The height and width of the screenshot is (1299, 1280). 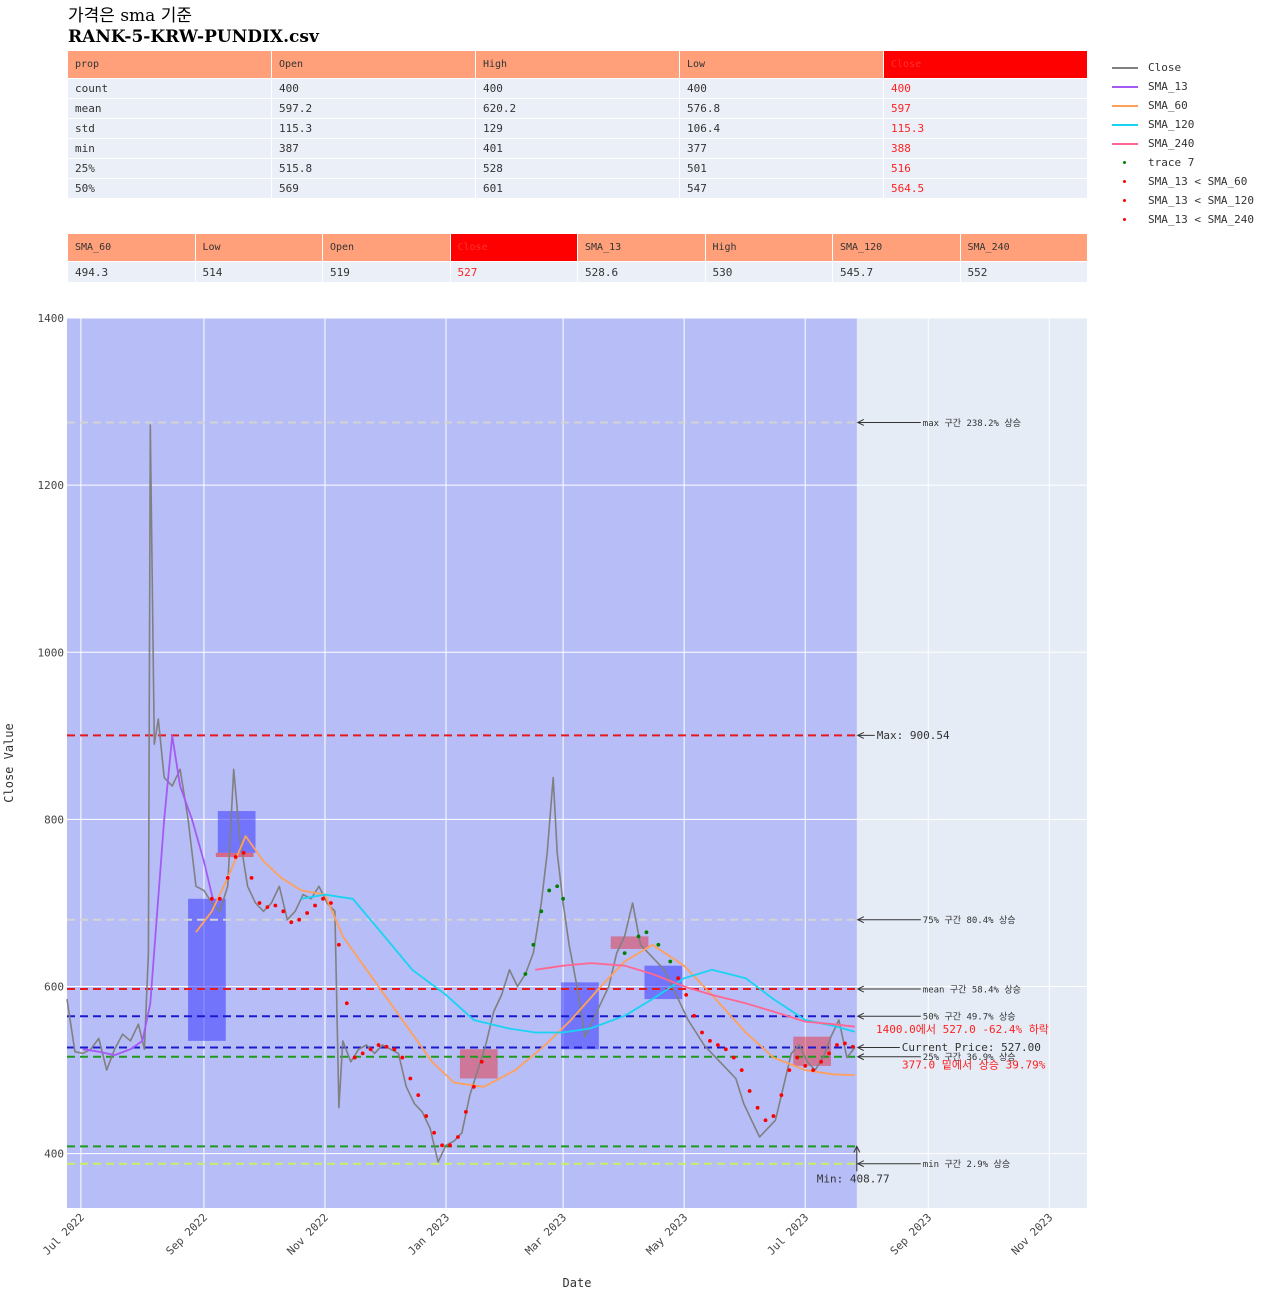 What do you see at coordinates (513, 272) in the screenshot?
I see `table-cell: 527` at bounding box center [513, 272].